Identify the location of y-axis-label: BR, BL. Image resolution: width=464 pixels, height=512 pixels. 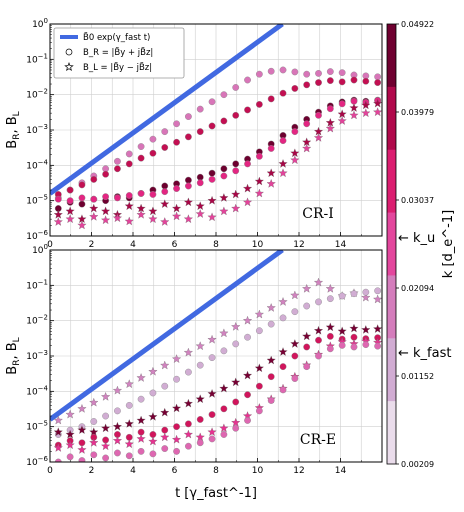
(13, 355).